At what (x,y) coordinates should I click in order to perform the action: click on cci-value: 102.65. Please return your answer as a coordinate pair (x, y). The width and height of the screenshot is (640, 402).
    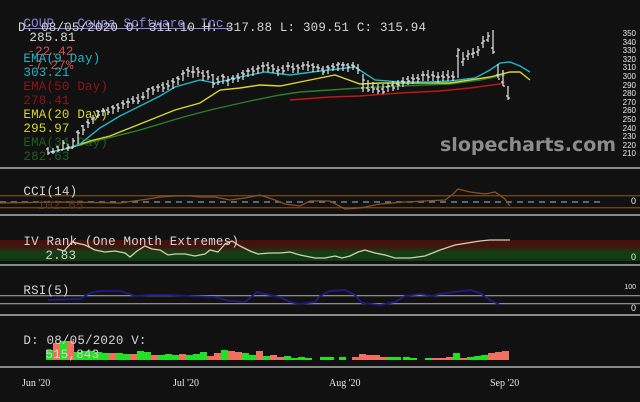
    Looking at the image, I should click on (60, 206).